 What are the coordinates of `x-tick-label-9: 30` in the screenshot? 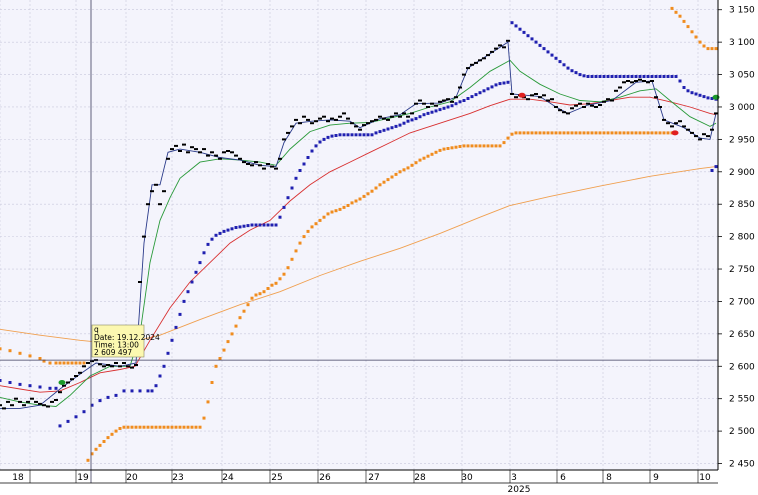 It's located at (467, 478).